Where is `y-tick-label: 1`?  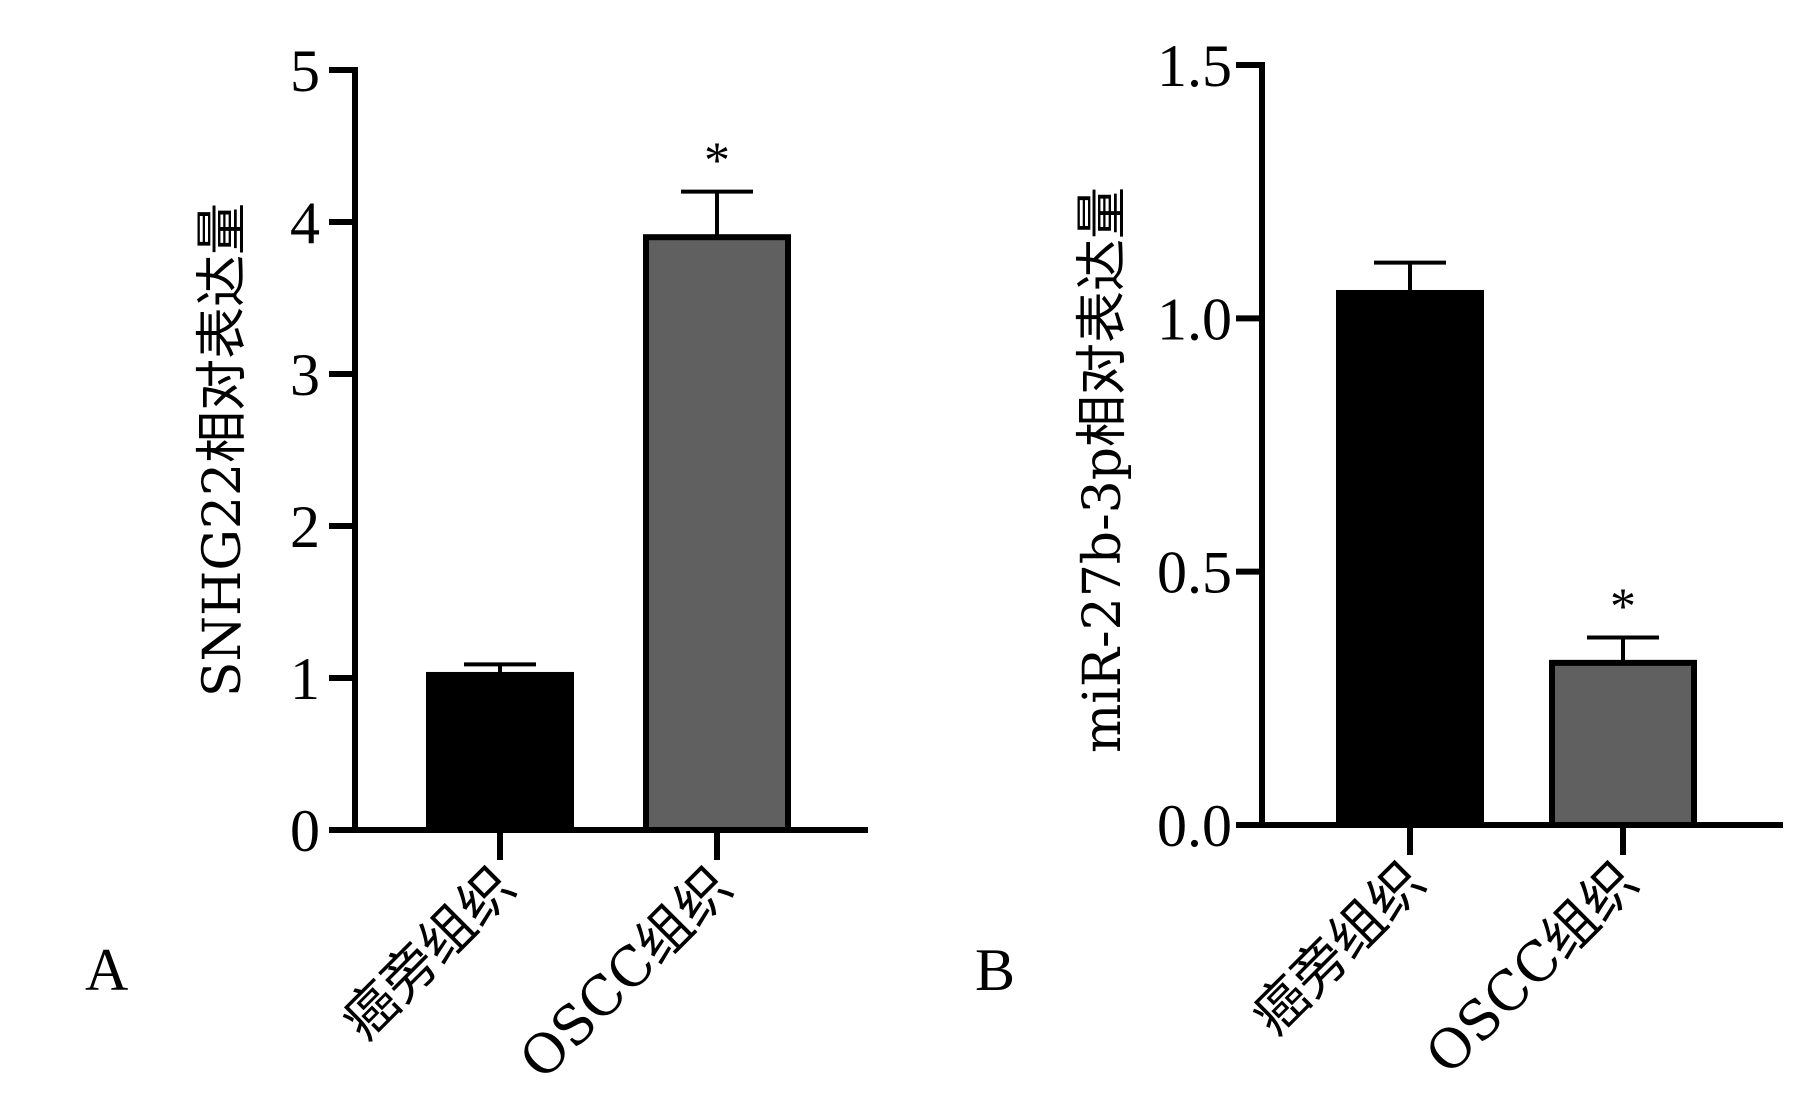 y-tick-label: 1 is located at coordinates (305, 679).